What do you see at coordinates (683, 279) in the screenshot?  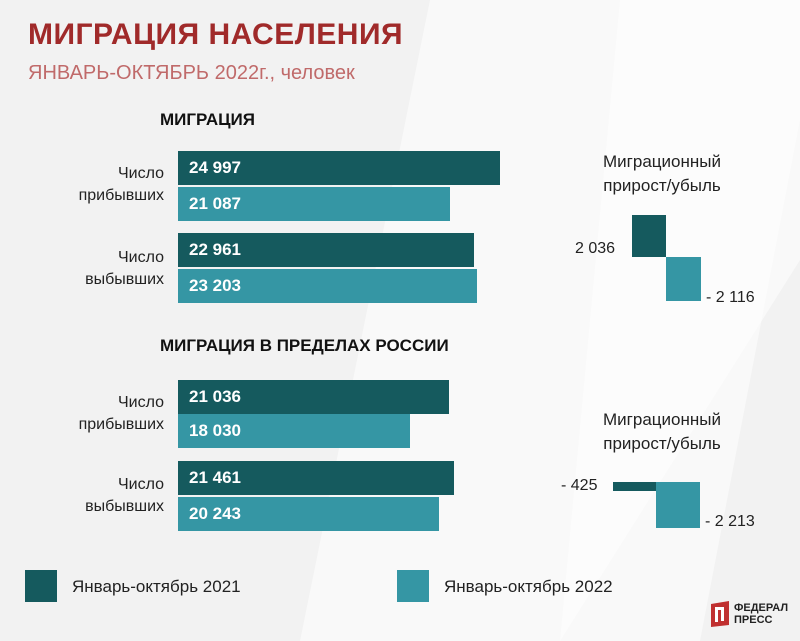 I see `growth-box-2022` at bounding box center [683, 279].